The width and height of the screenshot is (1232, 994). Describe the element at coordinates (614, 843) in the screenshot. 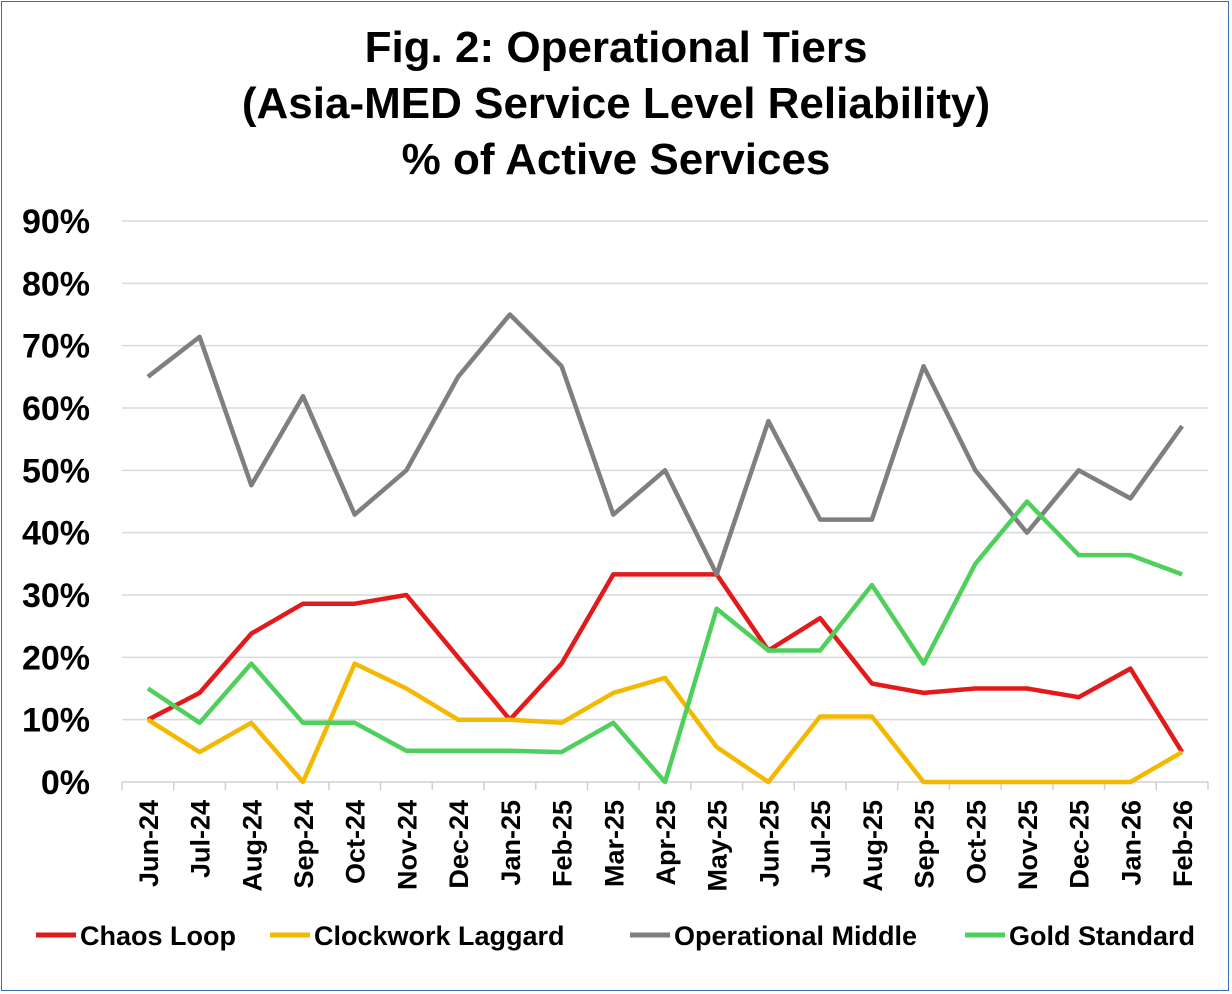

I see `x-tick-label: Mar-25` at that location.